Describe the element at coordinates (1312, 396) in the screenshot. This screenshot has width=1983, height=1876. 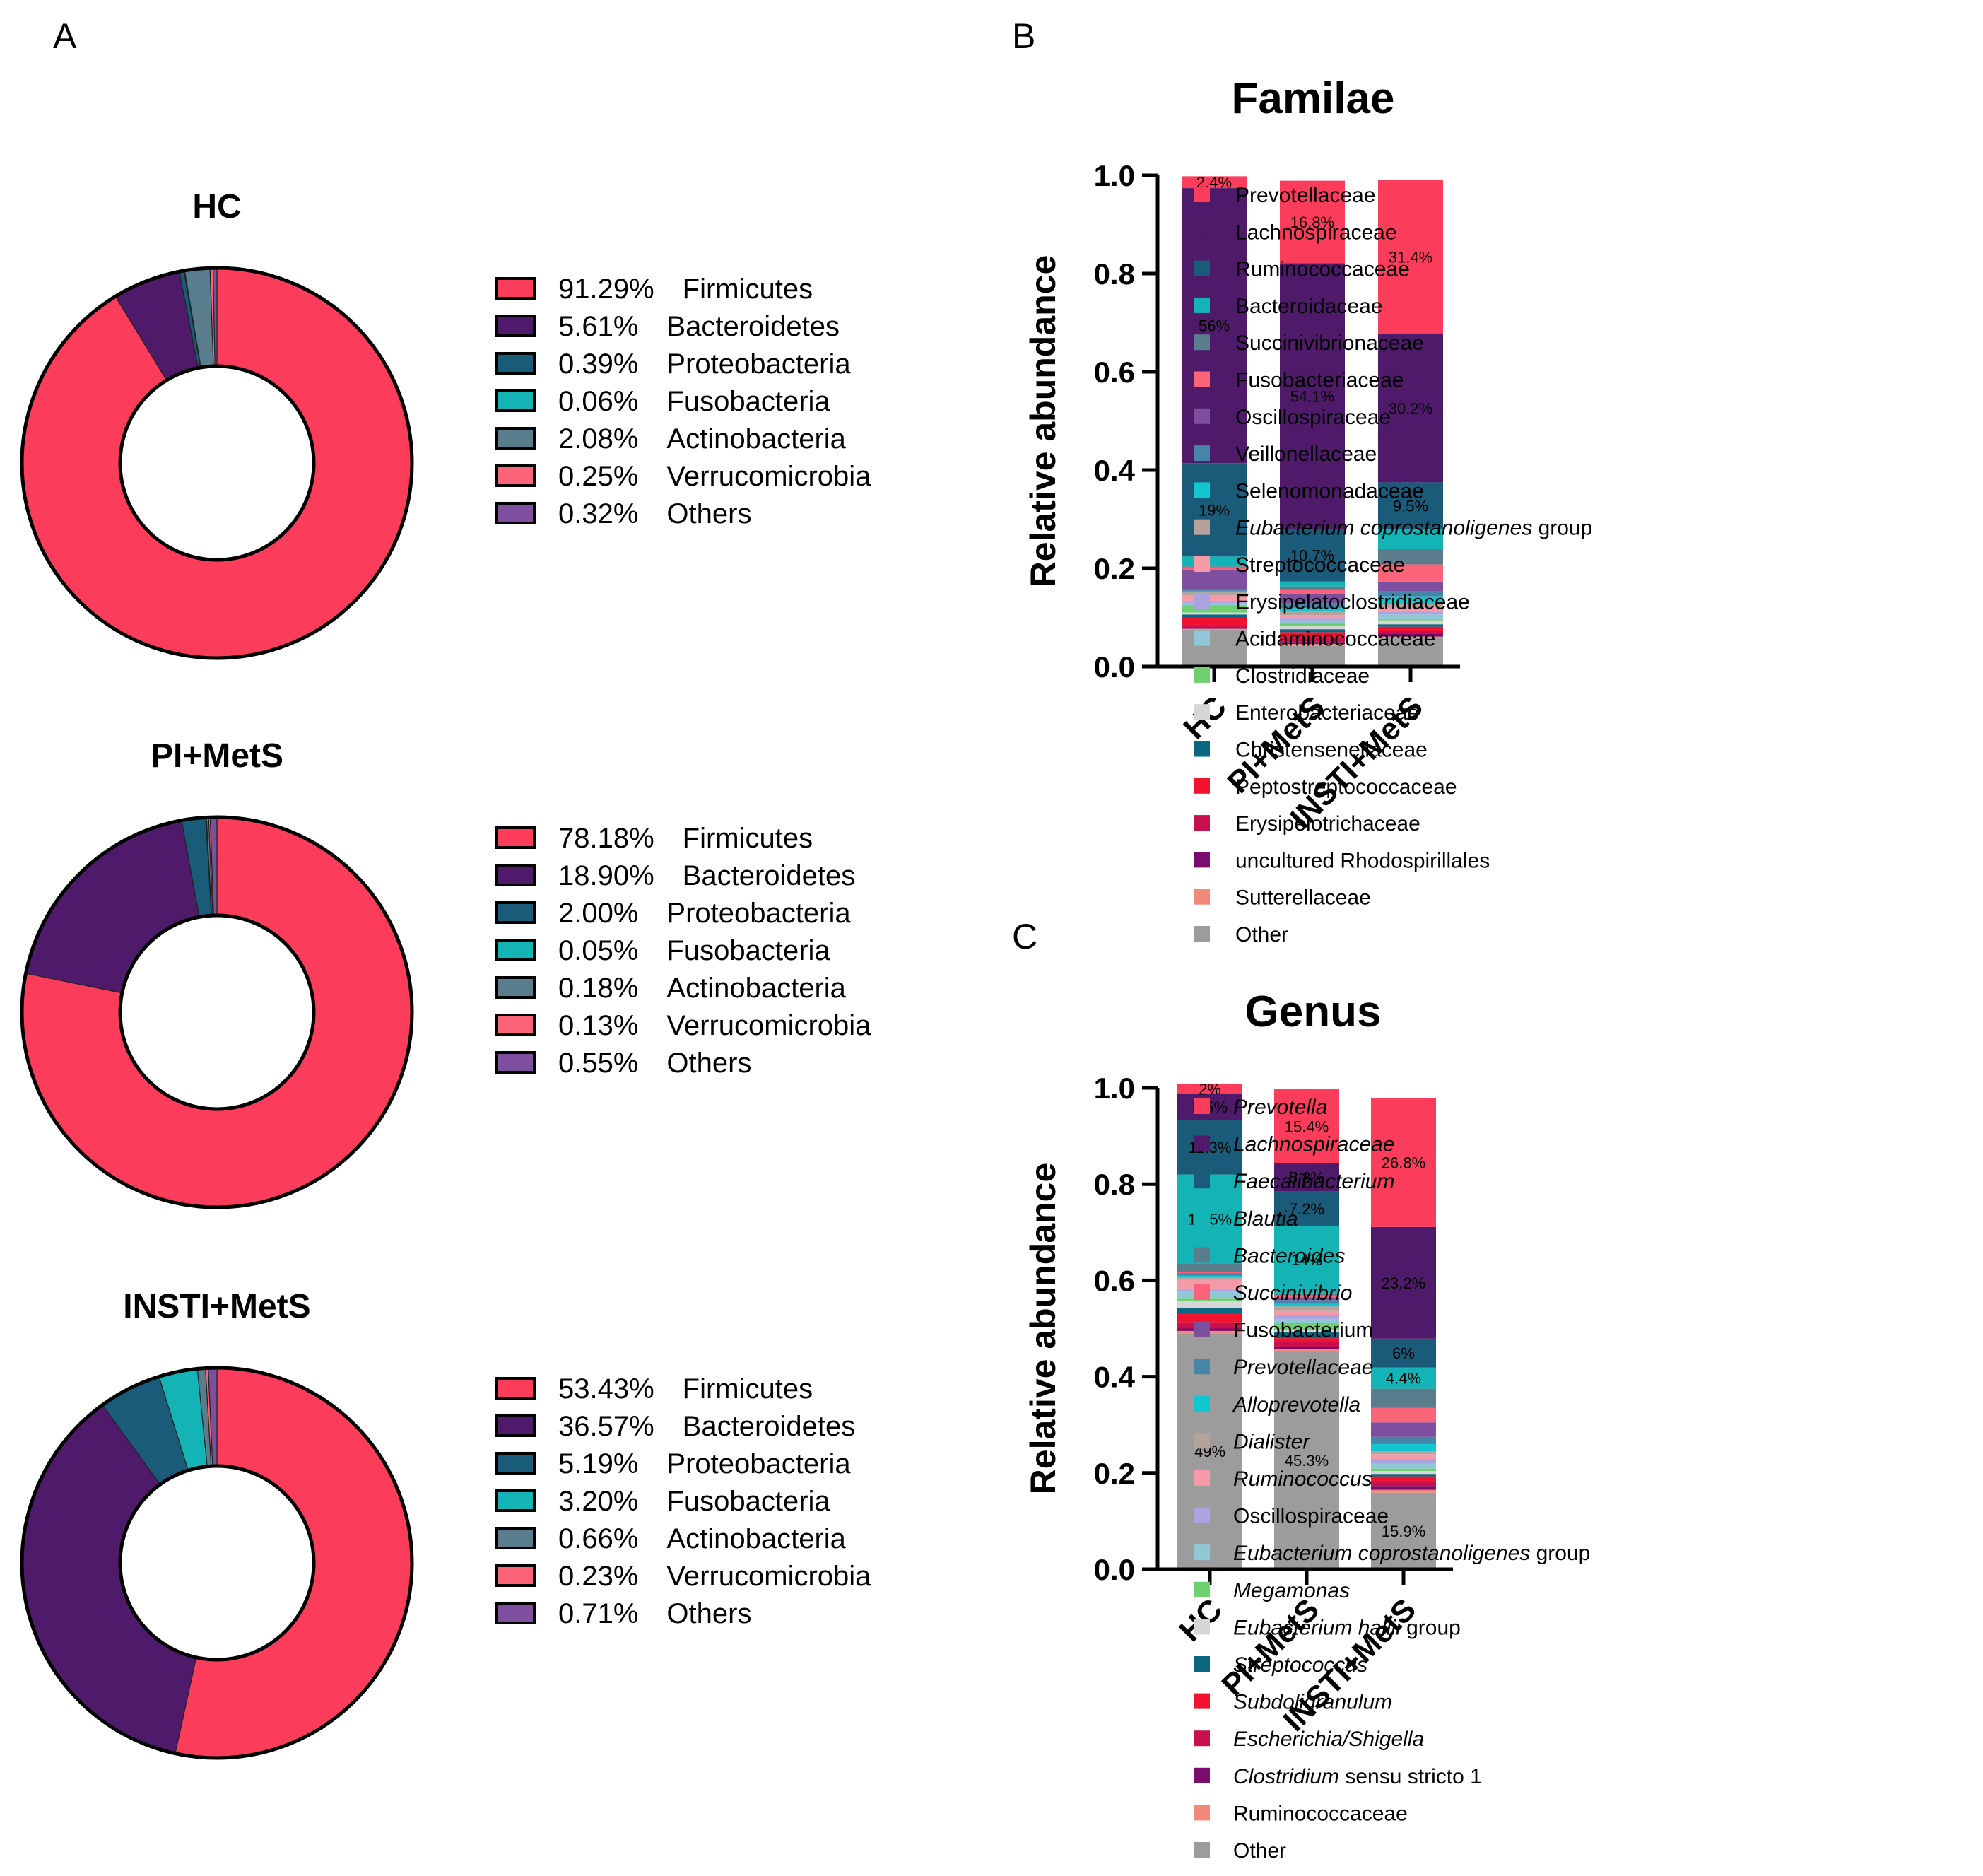
I see `data-label-pi-mets-lachnospiraceae: 54.1%` at that location.